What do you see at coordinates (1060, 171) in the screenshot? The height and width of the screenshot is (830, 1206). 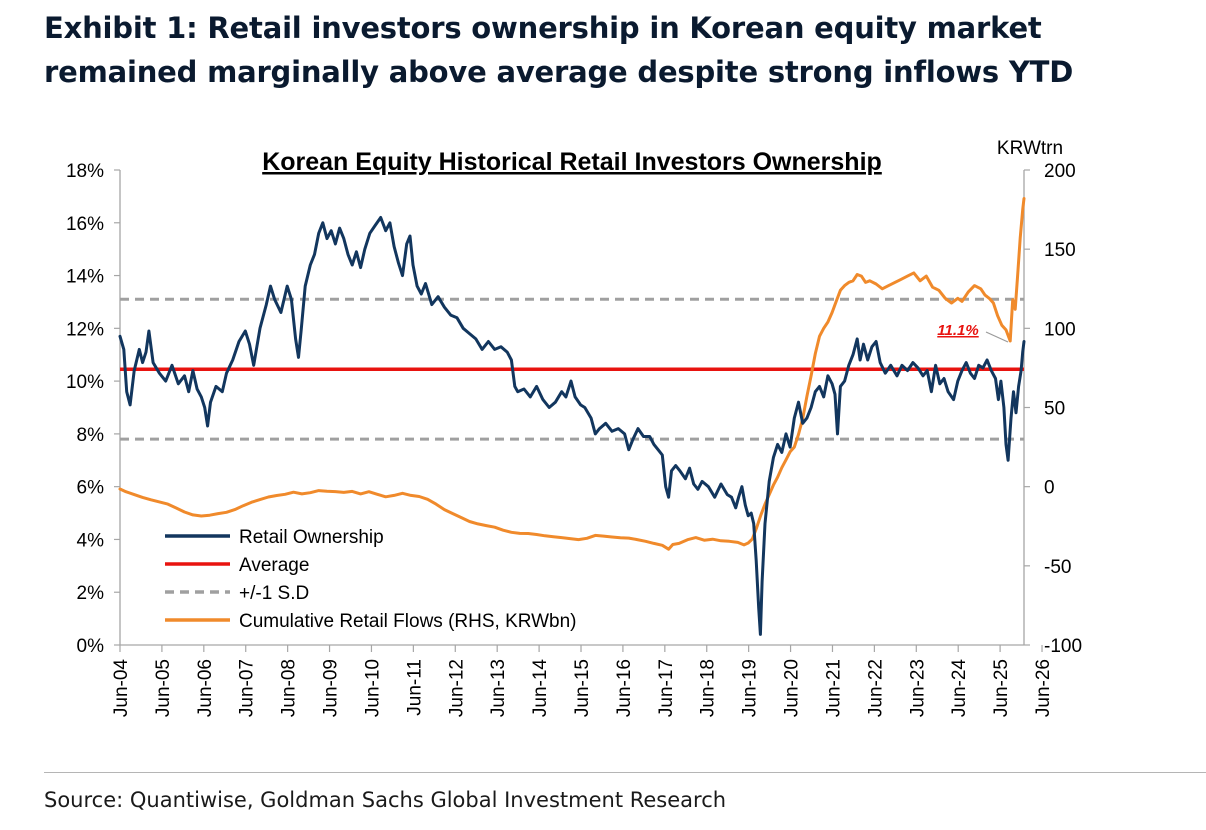 I see `right-tick-label: 200` at bounding box center [1060, 171].